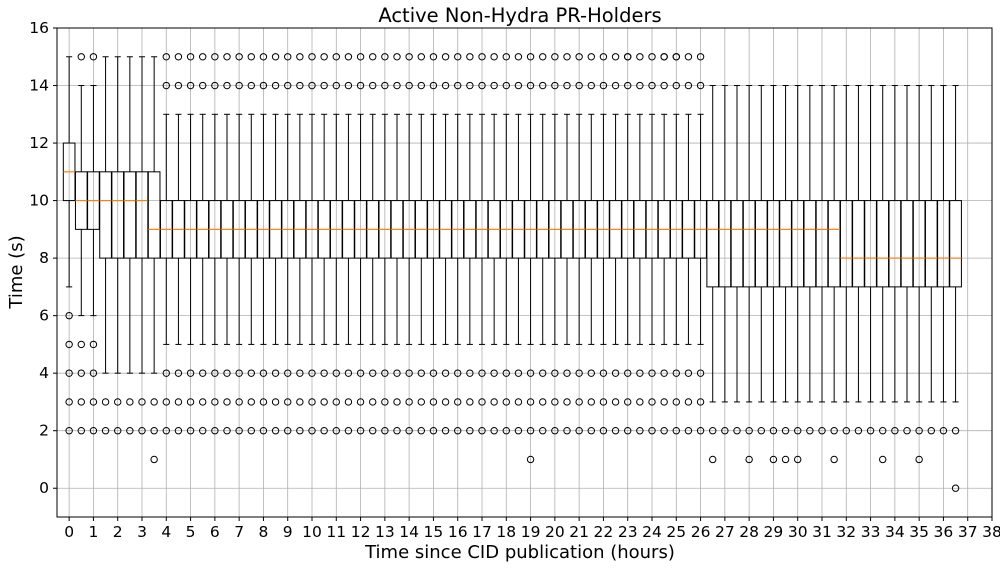 Image resolution: width=1000 pixels, height=573 pixels. What do you see at coordinates (191, 532) in the screenshot?
I see `x-tick-label: 5` at bounding box center [191, 532].